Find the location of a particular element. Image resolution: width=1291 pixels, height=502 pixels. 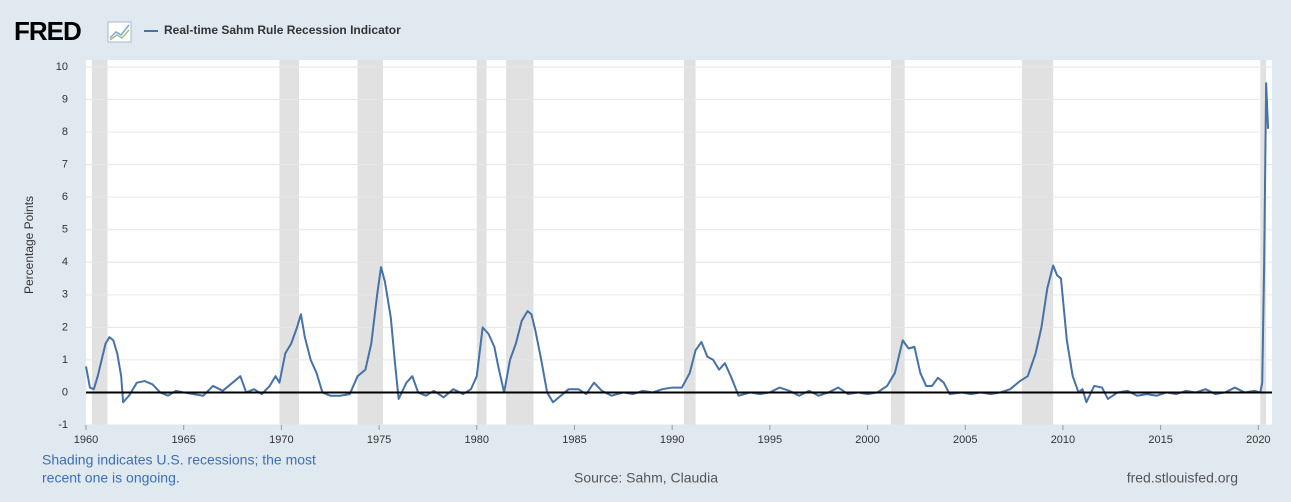

x-tick-label: 2010 is located at coordinates (1063, 440).